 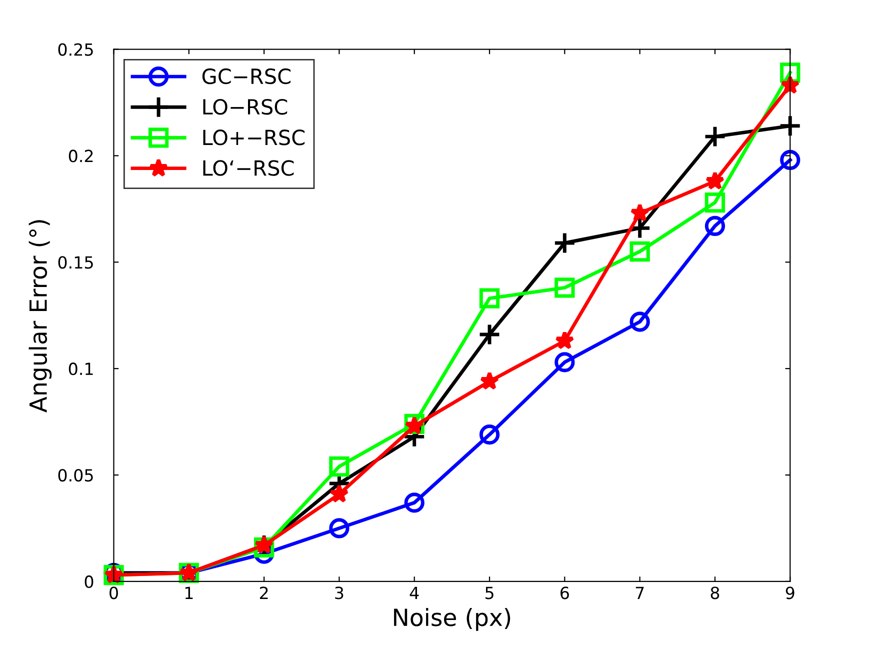 I want to click on y-tick-label: 0, so click(x=89, y=581).